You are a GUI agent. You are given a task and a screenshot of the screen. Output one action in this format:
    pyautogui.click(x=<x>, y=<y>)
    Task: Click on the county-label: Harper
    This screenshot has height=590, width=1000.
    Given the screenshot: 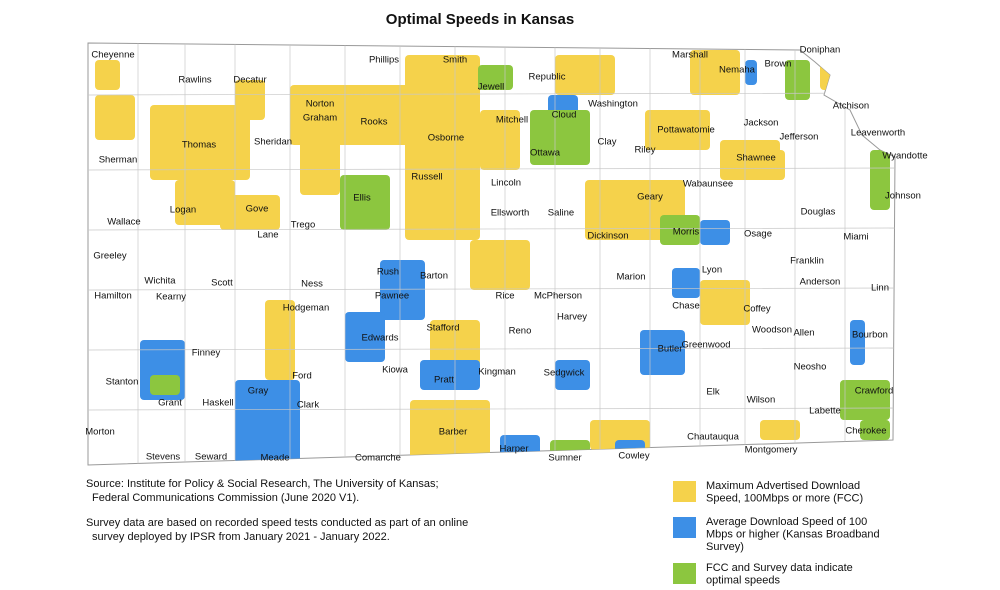 What is the action you would take?
    pyautogui.click(x=513, y=449)
    